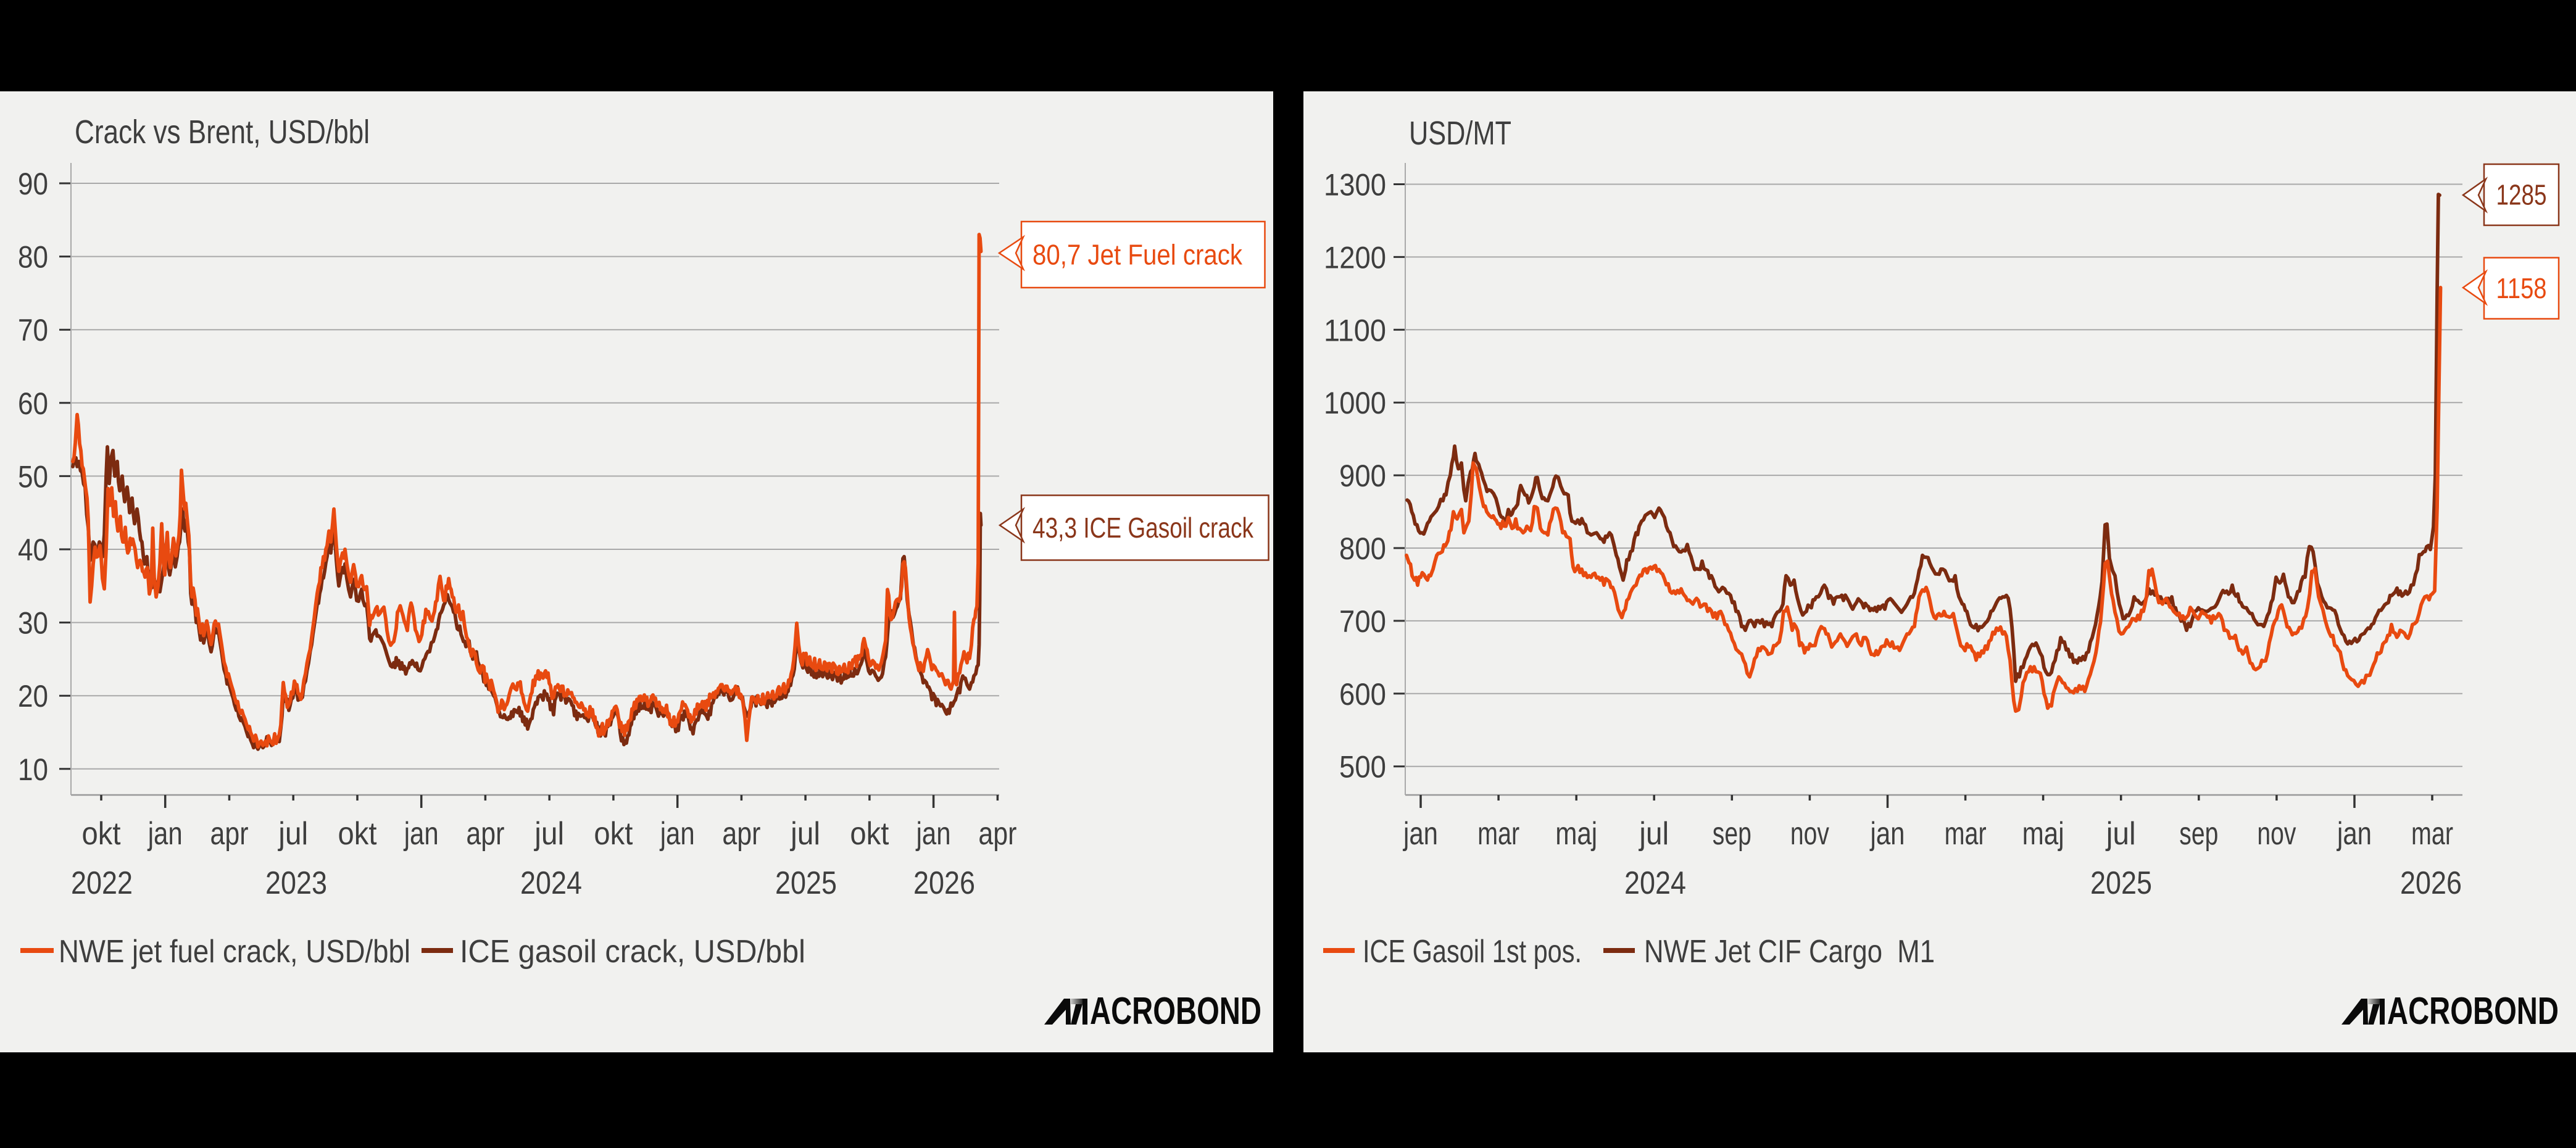 This screenshot has width=2576, height=1148. What do you see at coordinates (33, 257) in the screenshot?
I see `svg-text: 80` at bounding box center [33, 257].